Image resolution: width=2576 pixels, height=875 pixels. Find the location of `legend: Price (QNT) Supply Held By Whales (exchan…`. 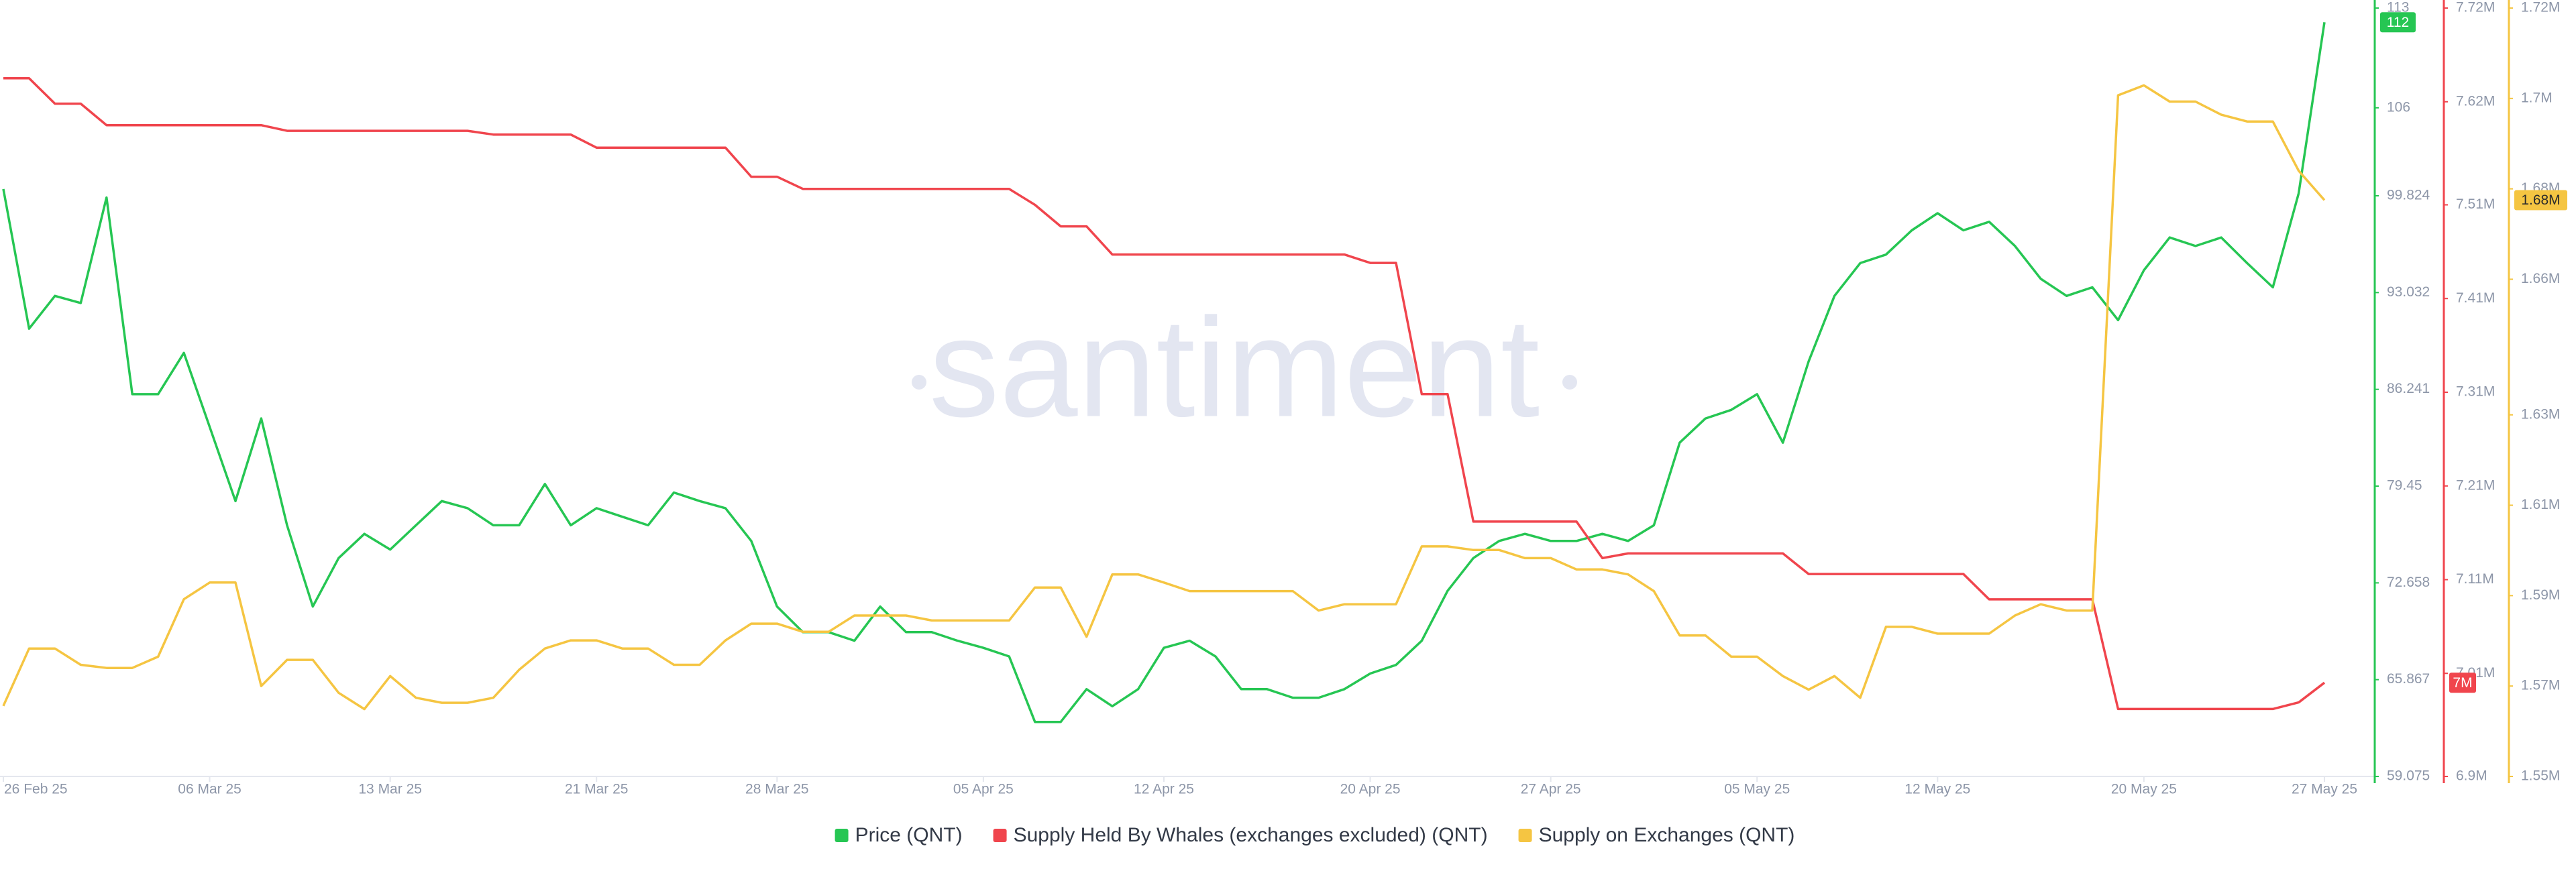

legend: Price (QNT) Supply Held By Whales (exchan… is located at coordinates (1315, 835).